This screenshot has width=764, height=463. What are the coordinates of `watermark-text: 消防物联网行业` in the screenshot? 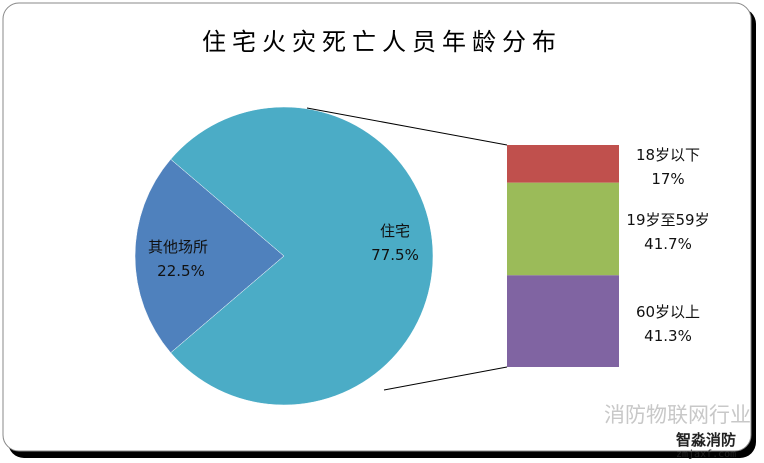 It's located at (677, 415).